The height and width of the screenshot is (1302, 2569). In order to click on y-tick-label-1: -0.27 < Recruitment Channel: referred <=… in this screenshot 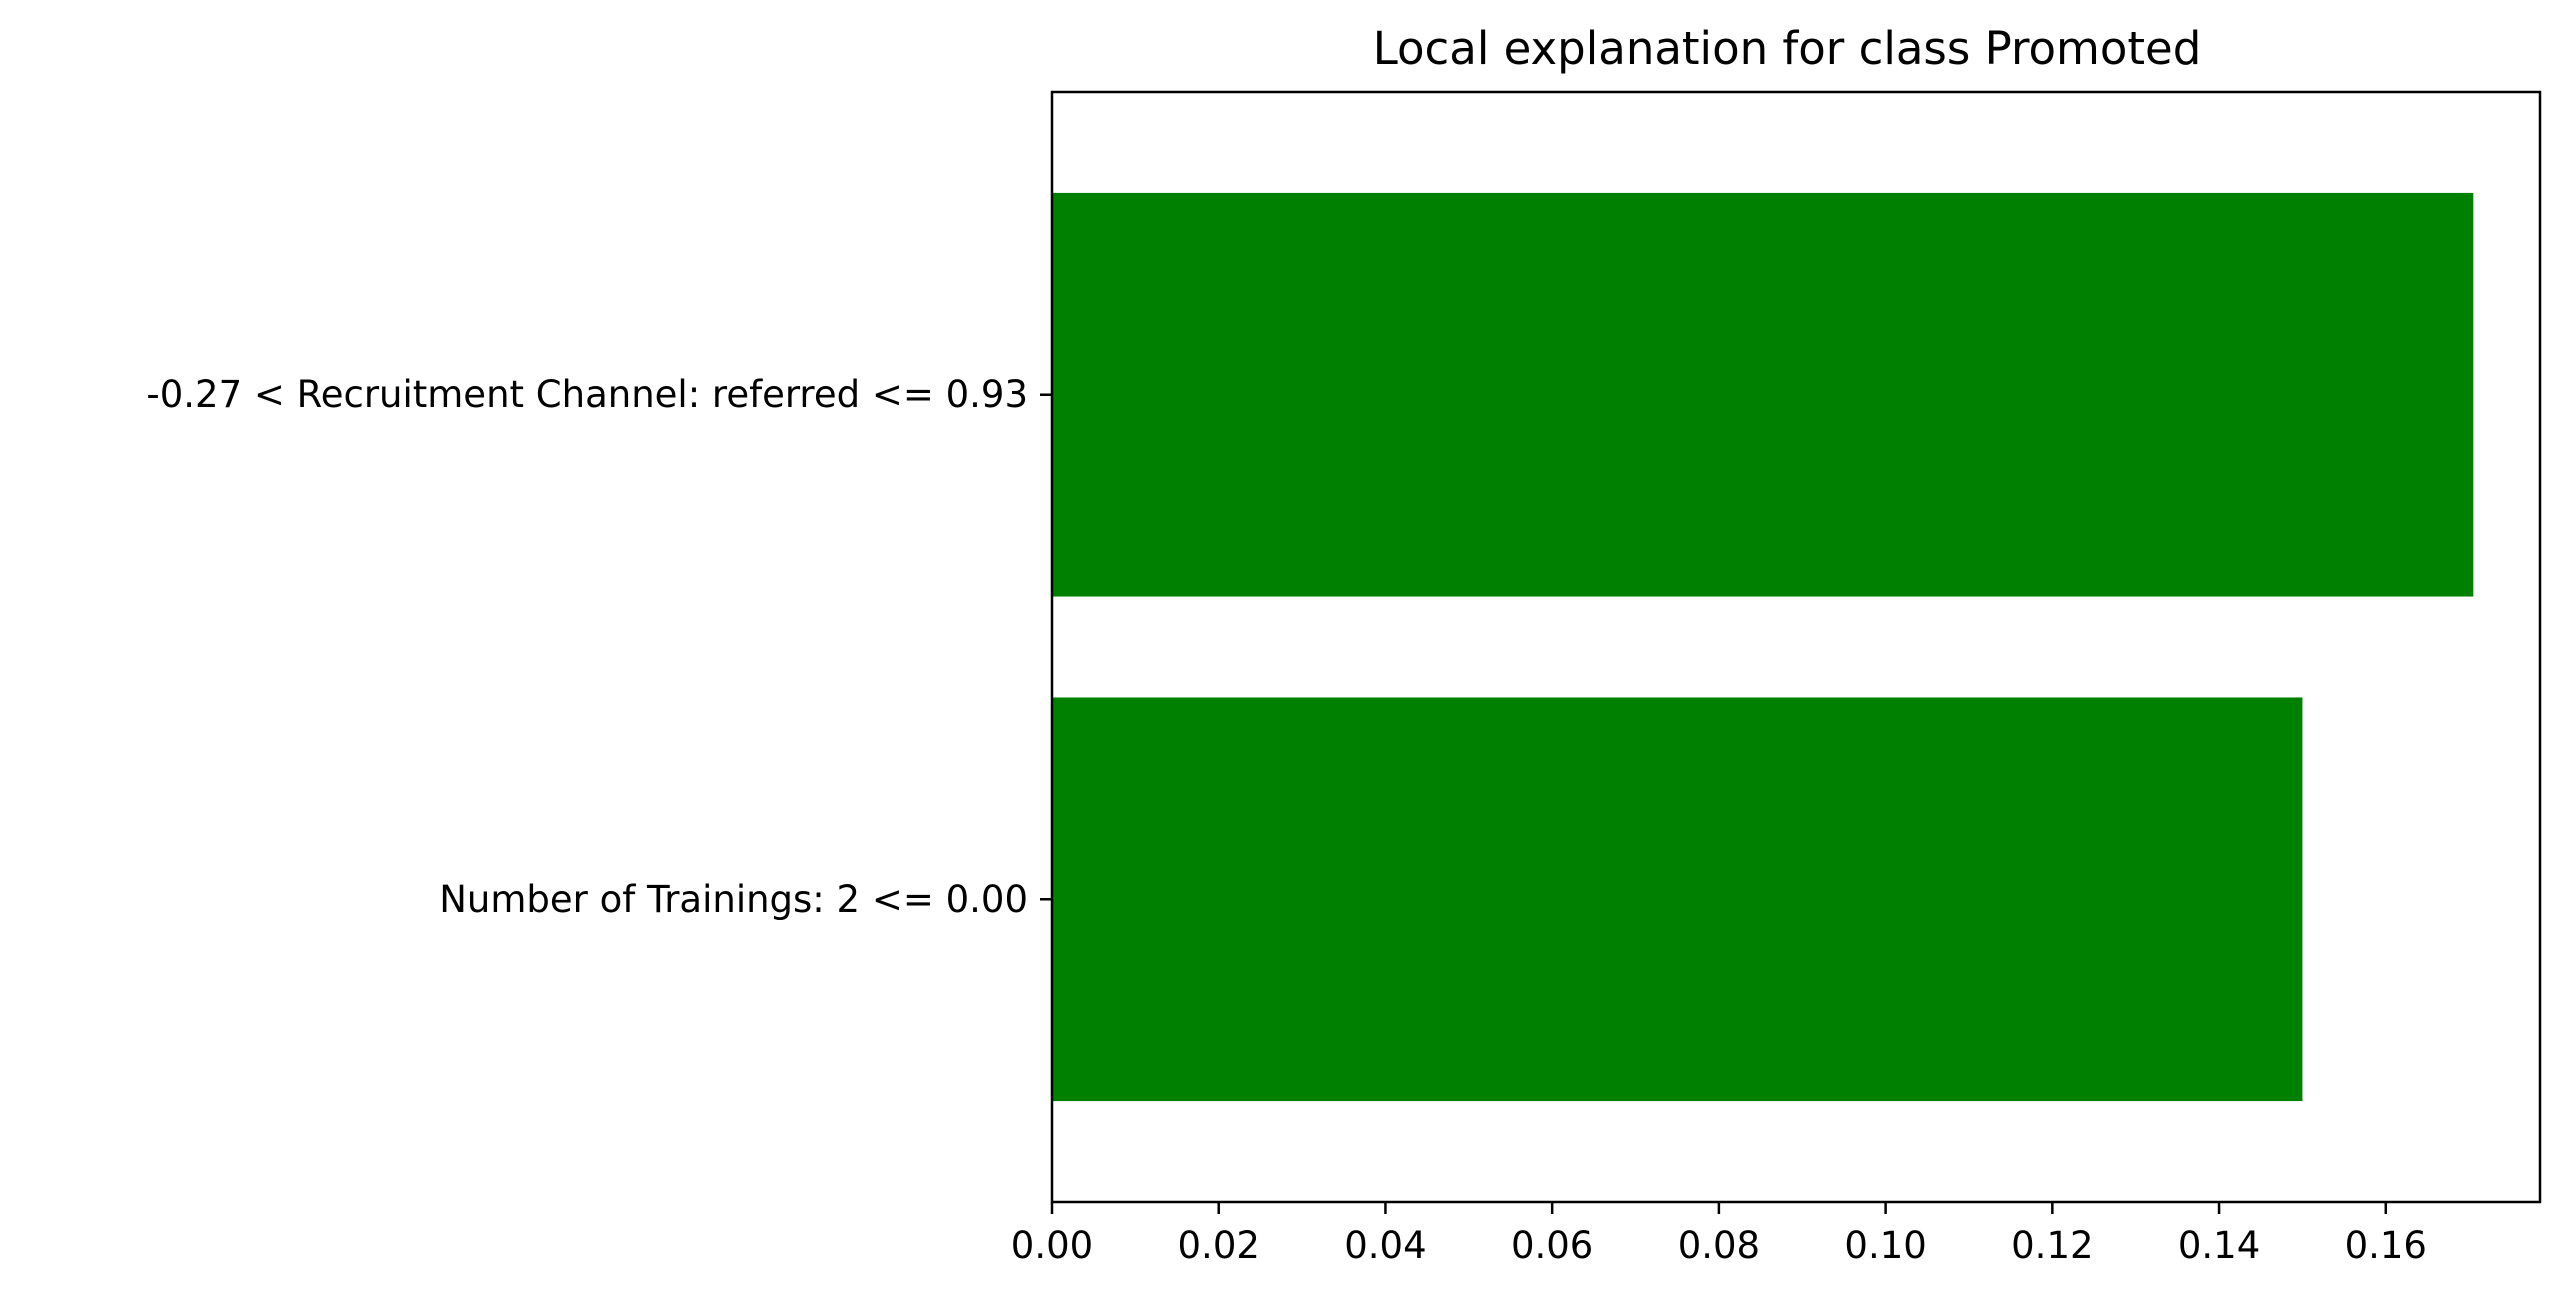, I will do `click(587, 394)`.